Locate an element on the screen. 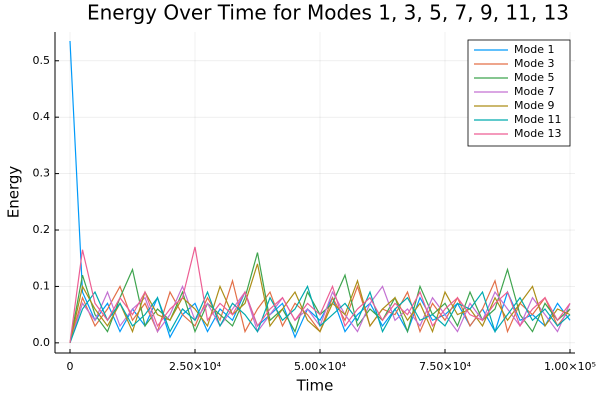  series-line is located at coordinates (320, 314).